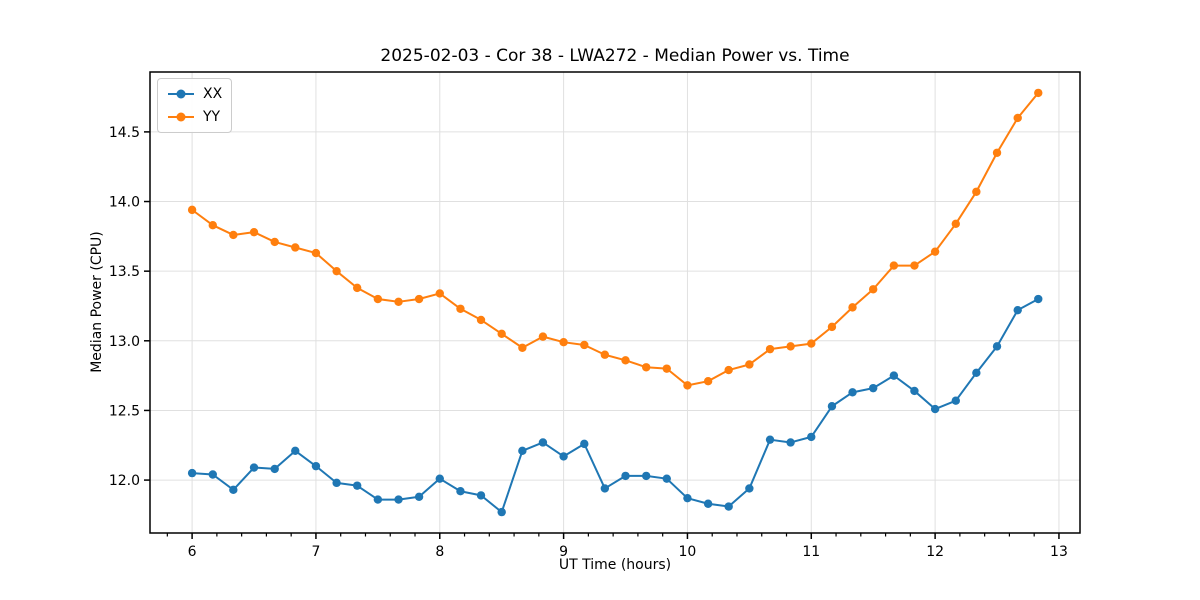  What do you see at coordinates (124, 133) in the screenshot?
I see `y-tick-label: 14.5` at bounding box center [124, 133].